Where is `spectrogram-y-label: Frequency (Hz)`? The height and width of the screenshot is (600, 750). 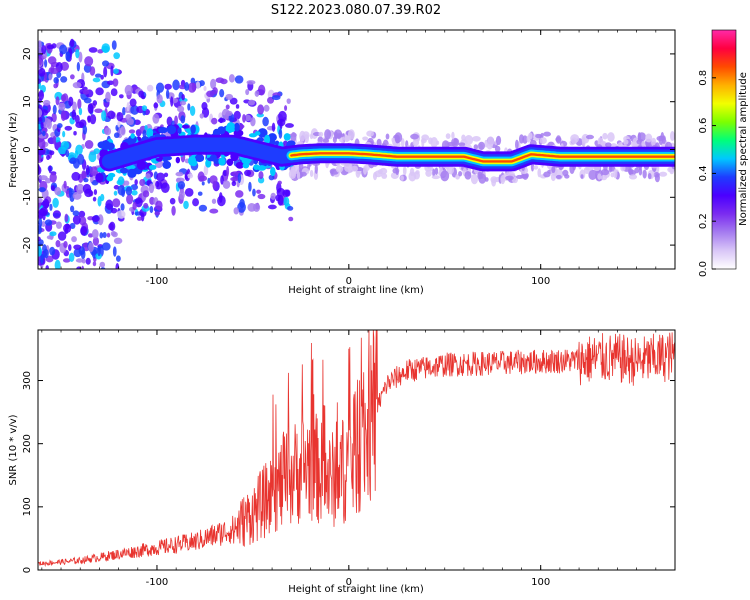
spectrogram-y-label: Frequency (Hz) is located at coordinates (13, 150).